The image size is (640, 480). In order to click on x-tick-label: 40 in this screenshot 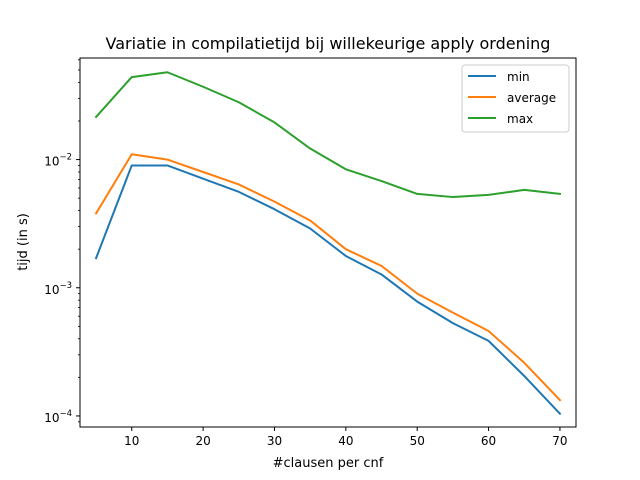, I will do `click(345, 441)`.